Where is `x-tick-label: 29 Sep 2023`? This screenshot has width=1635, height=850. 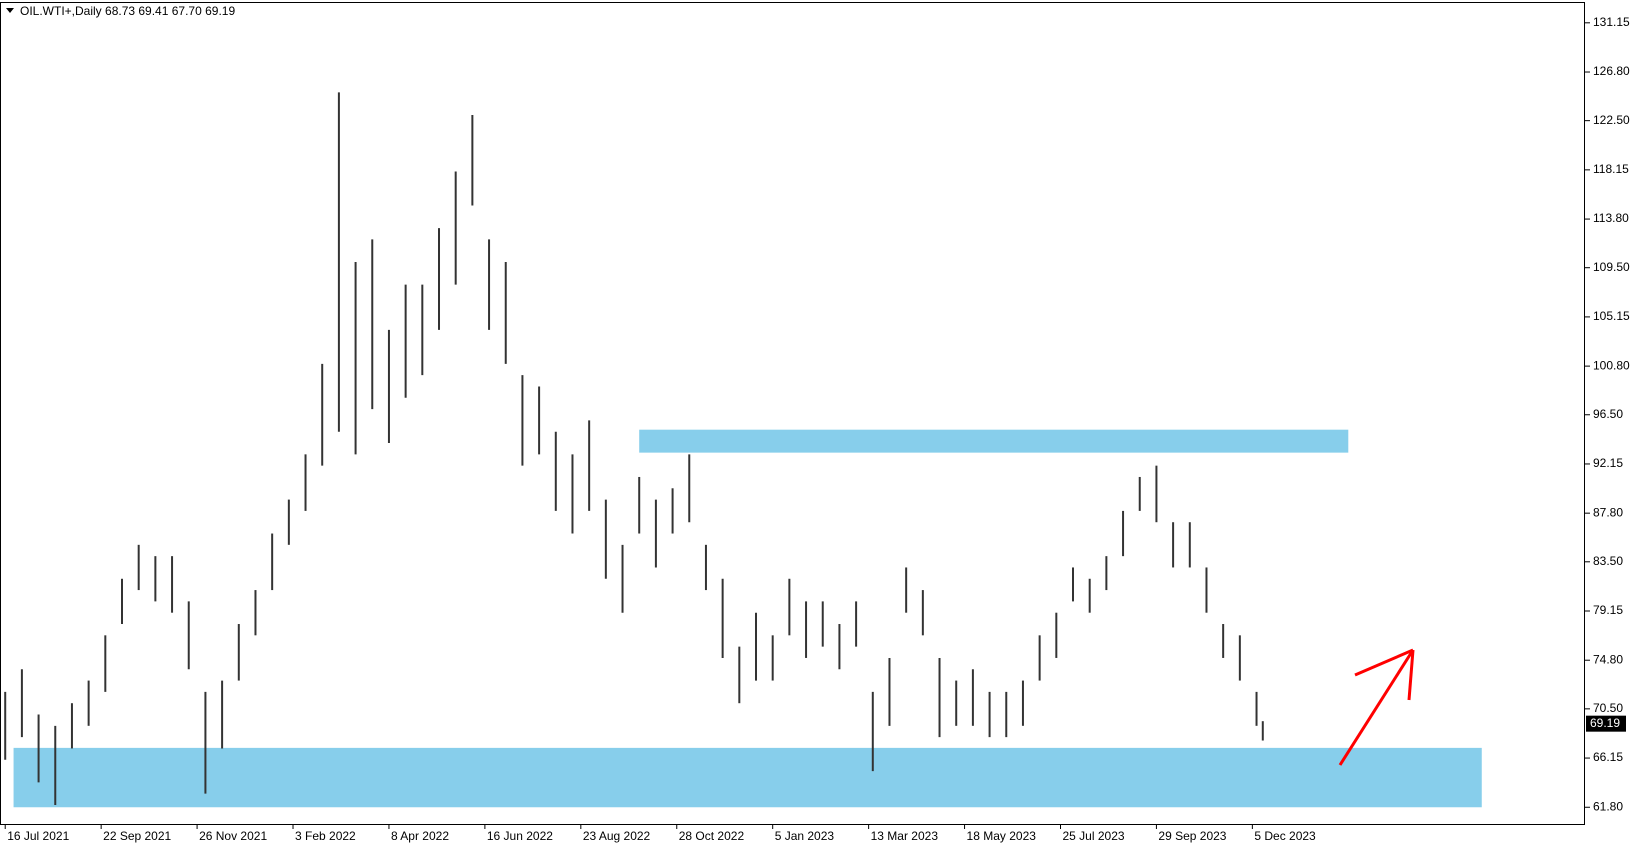 x-tick-label: 29 Sep 2023 is located at coordinates (1192, 836).